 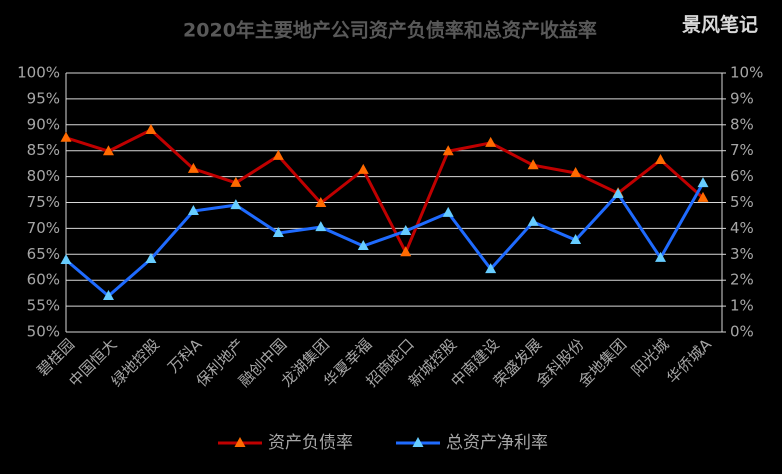 What do you see at coordinates (43, 124) in the screenshot?
I see `y-tick-label: 90%` at bounding box center [43, 124].